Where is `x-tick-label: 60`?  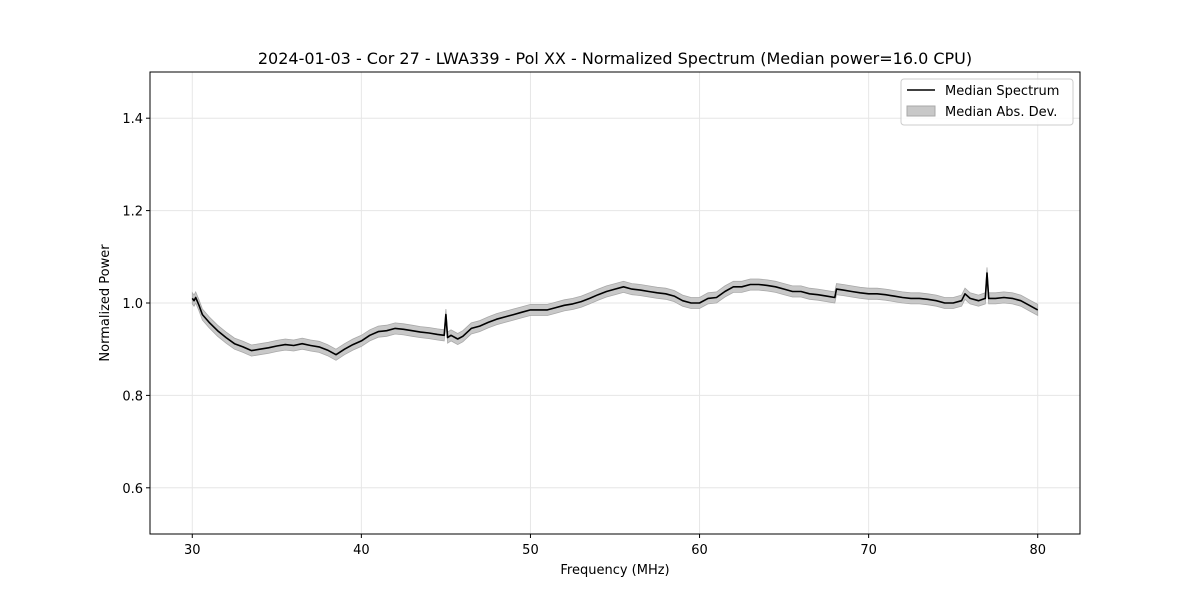
x-tick-label: 60 is located at coordinates (699, 550).